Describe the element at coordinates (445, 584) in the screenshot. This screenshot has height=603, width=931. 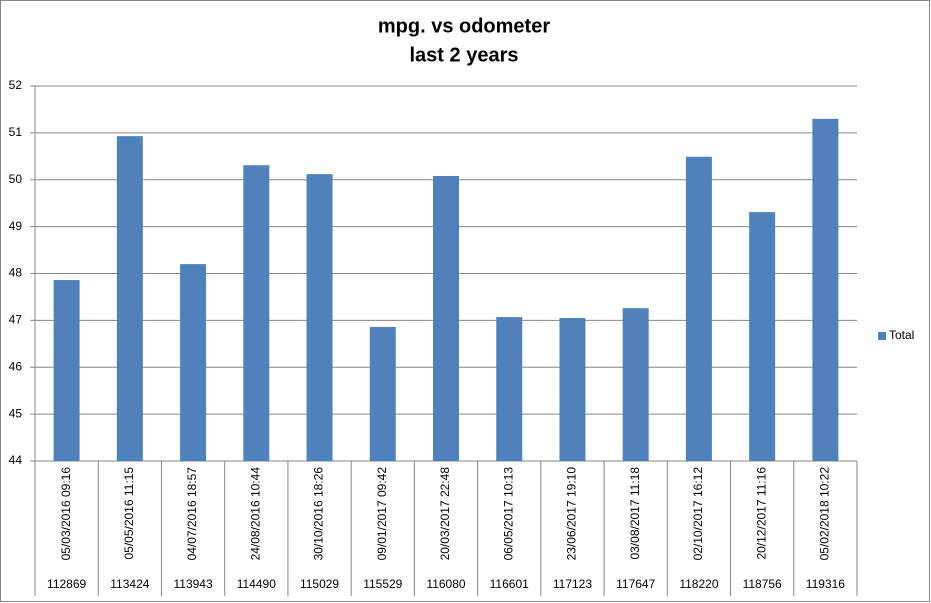
I see `odometer-label: 116080` at that location.